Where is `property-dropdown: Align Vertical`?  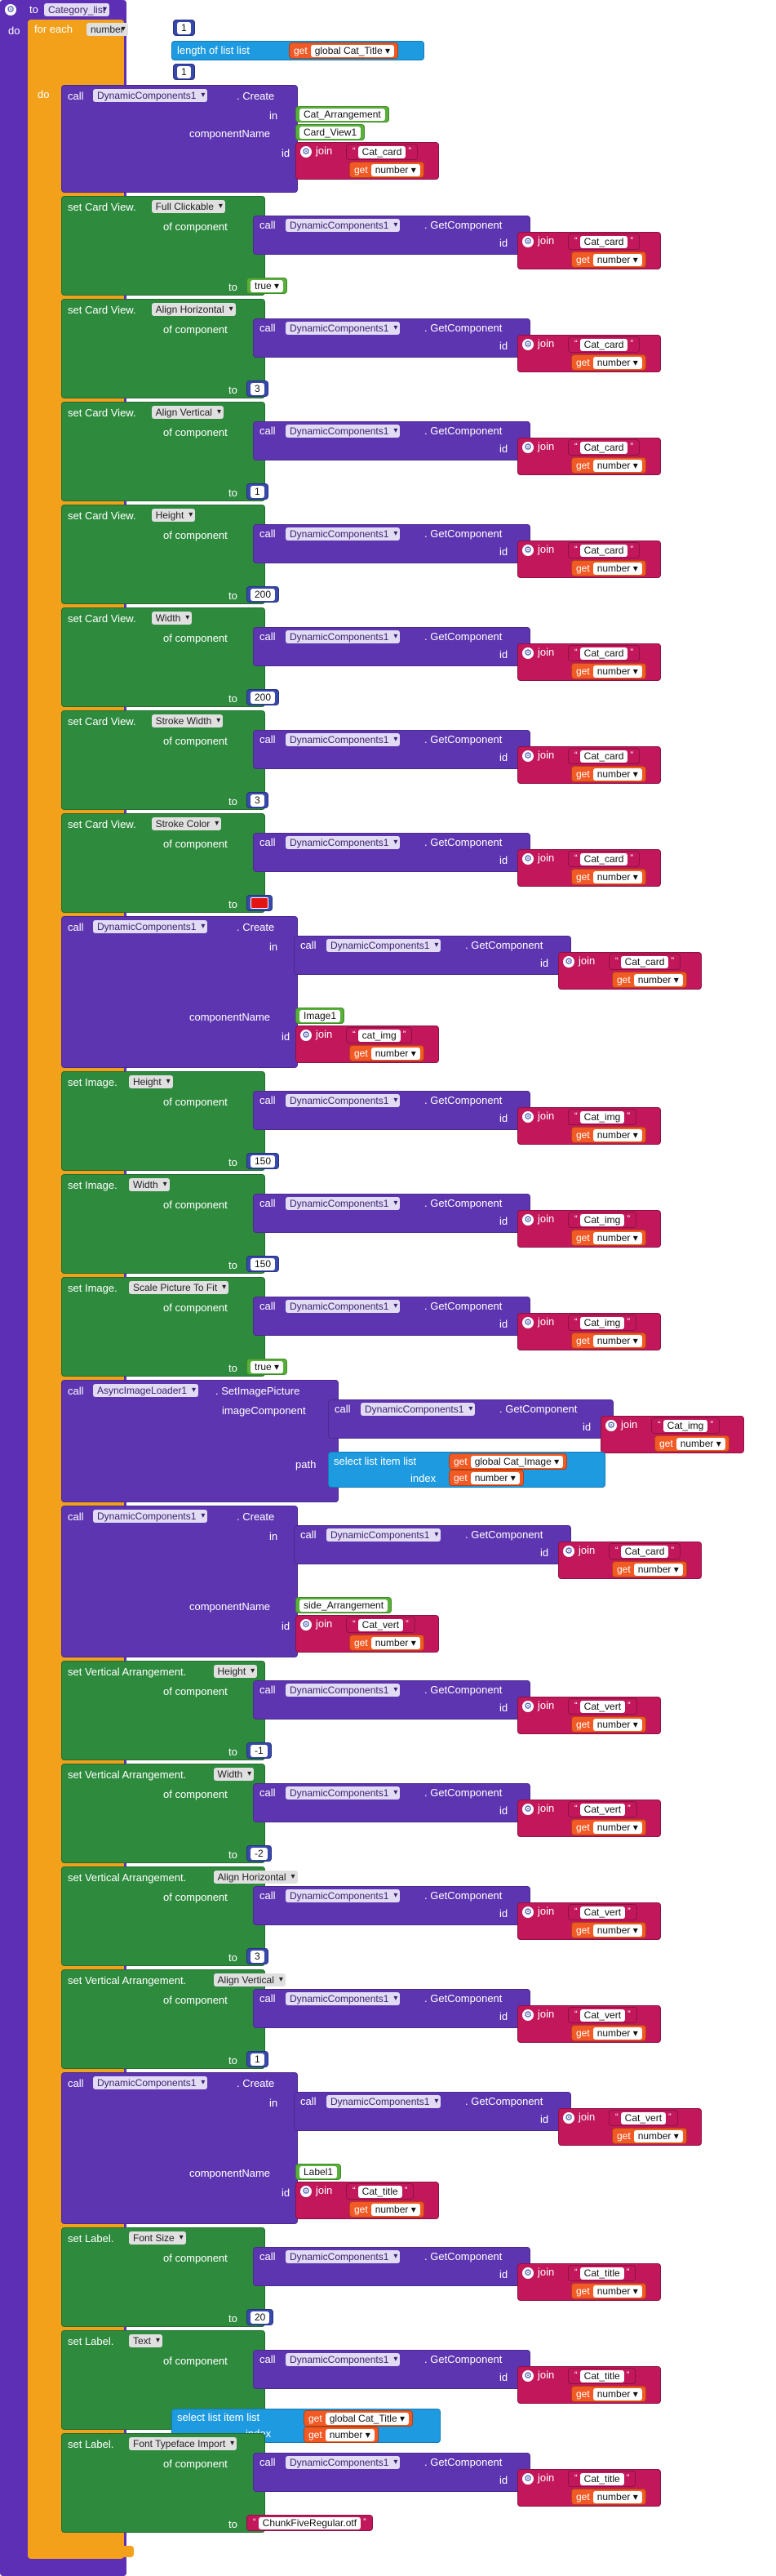
property-dropdown: Align Vertical is located at coordinates (250, 1980).